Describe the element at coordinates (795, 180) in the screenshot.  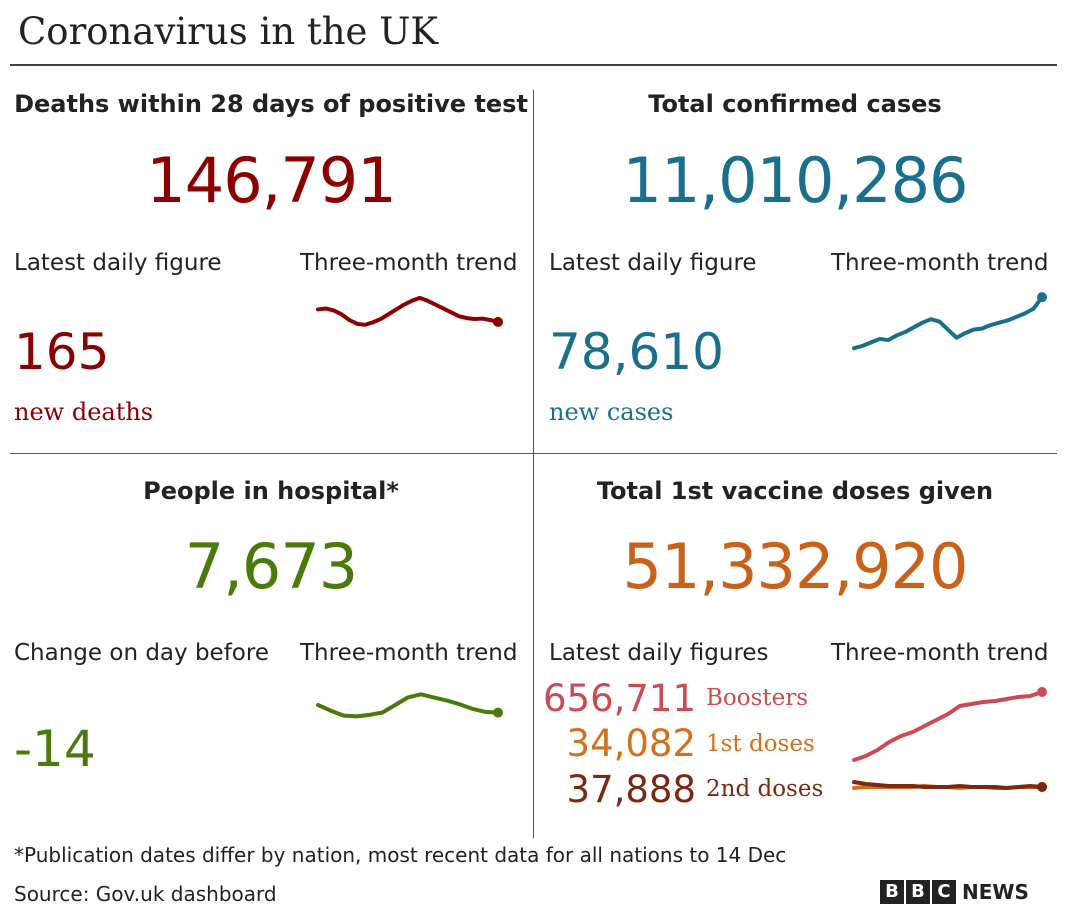
I see `cases-total: 11,010,286` at that location.